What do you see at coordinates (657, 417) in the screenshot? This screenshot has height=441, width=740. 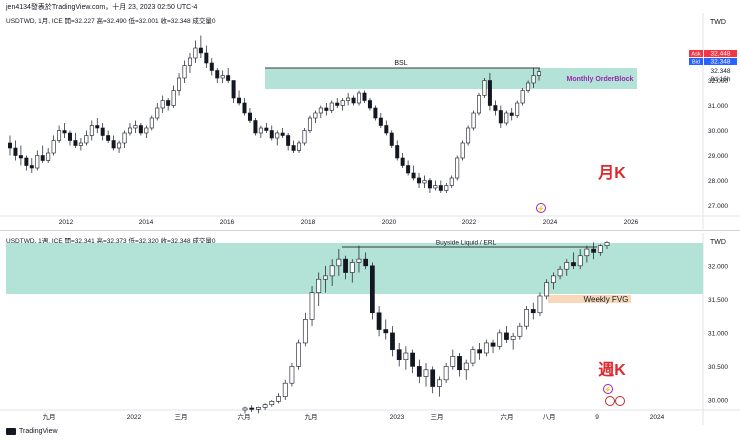 I see `weekly-time-tick: 2024` at bounding box center [657, 417].